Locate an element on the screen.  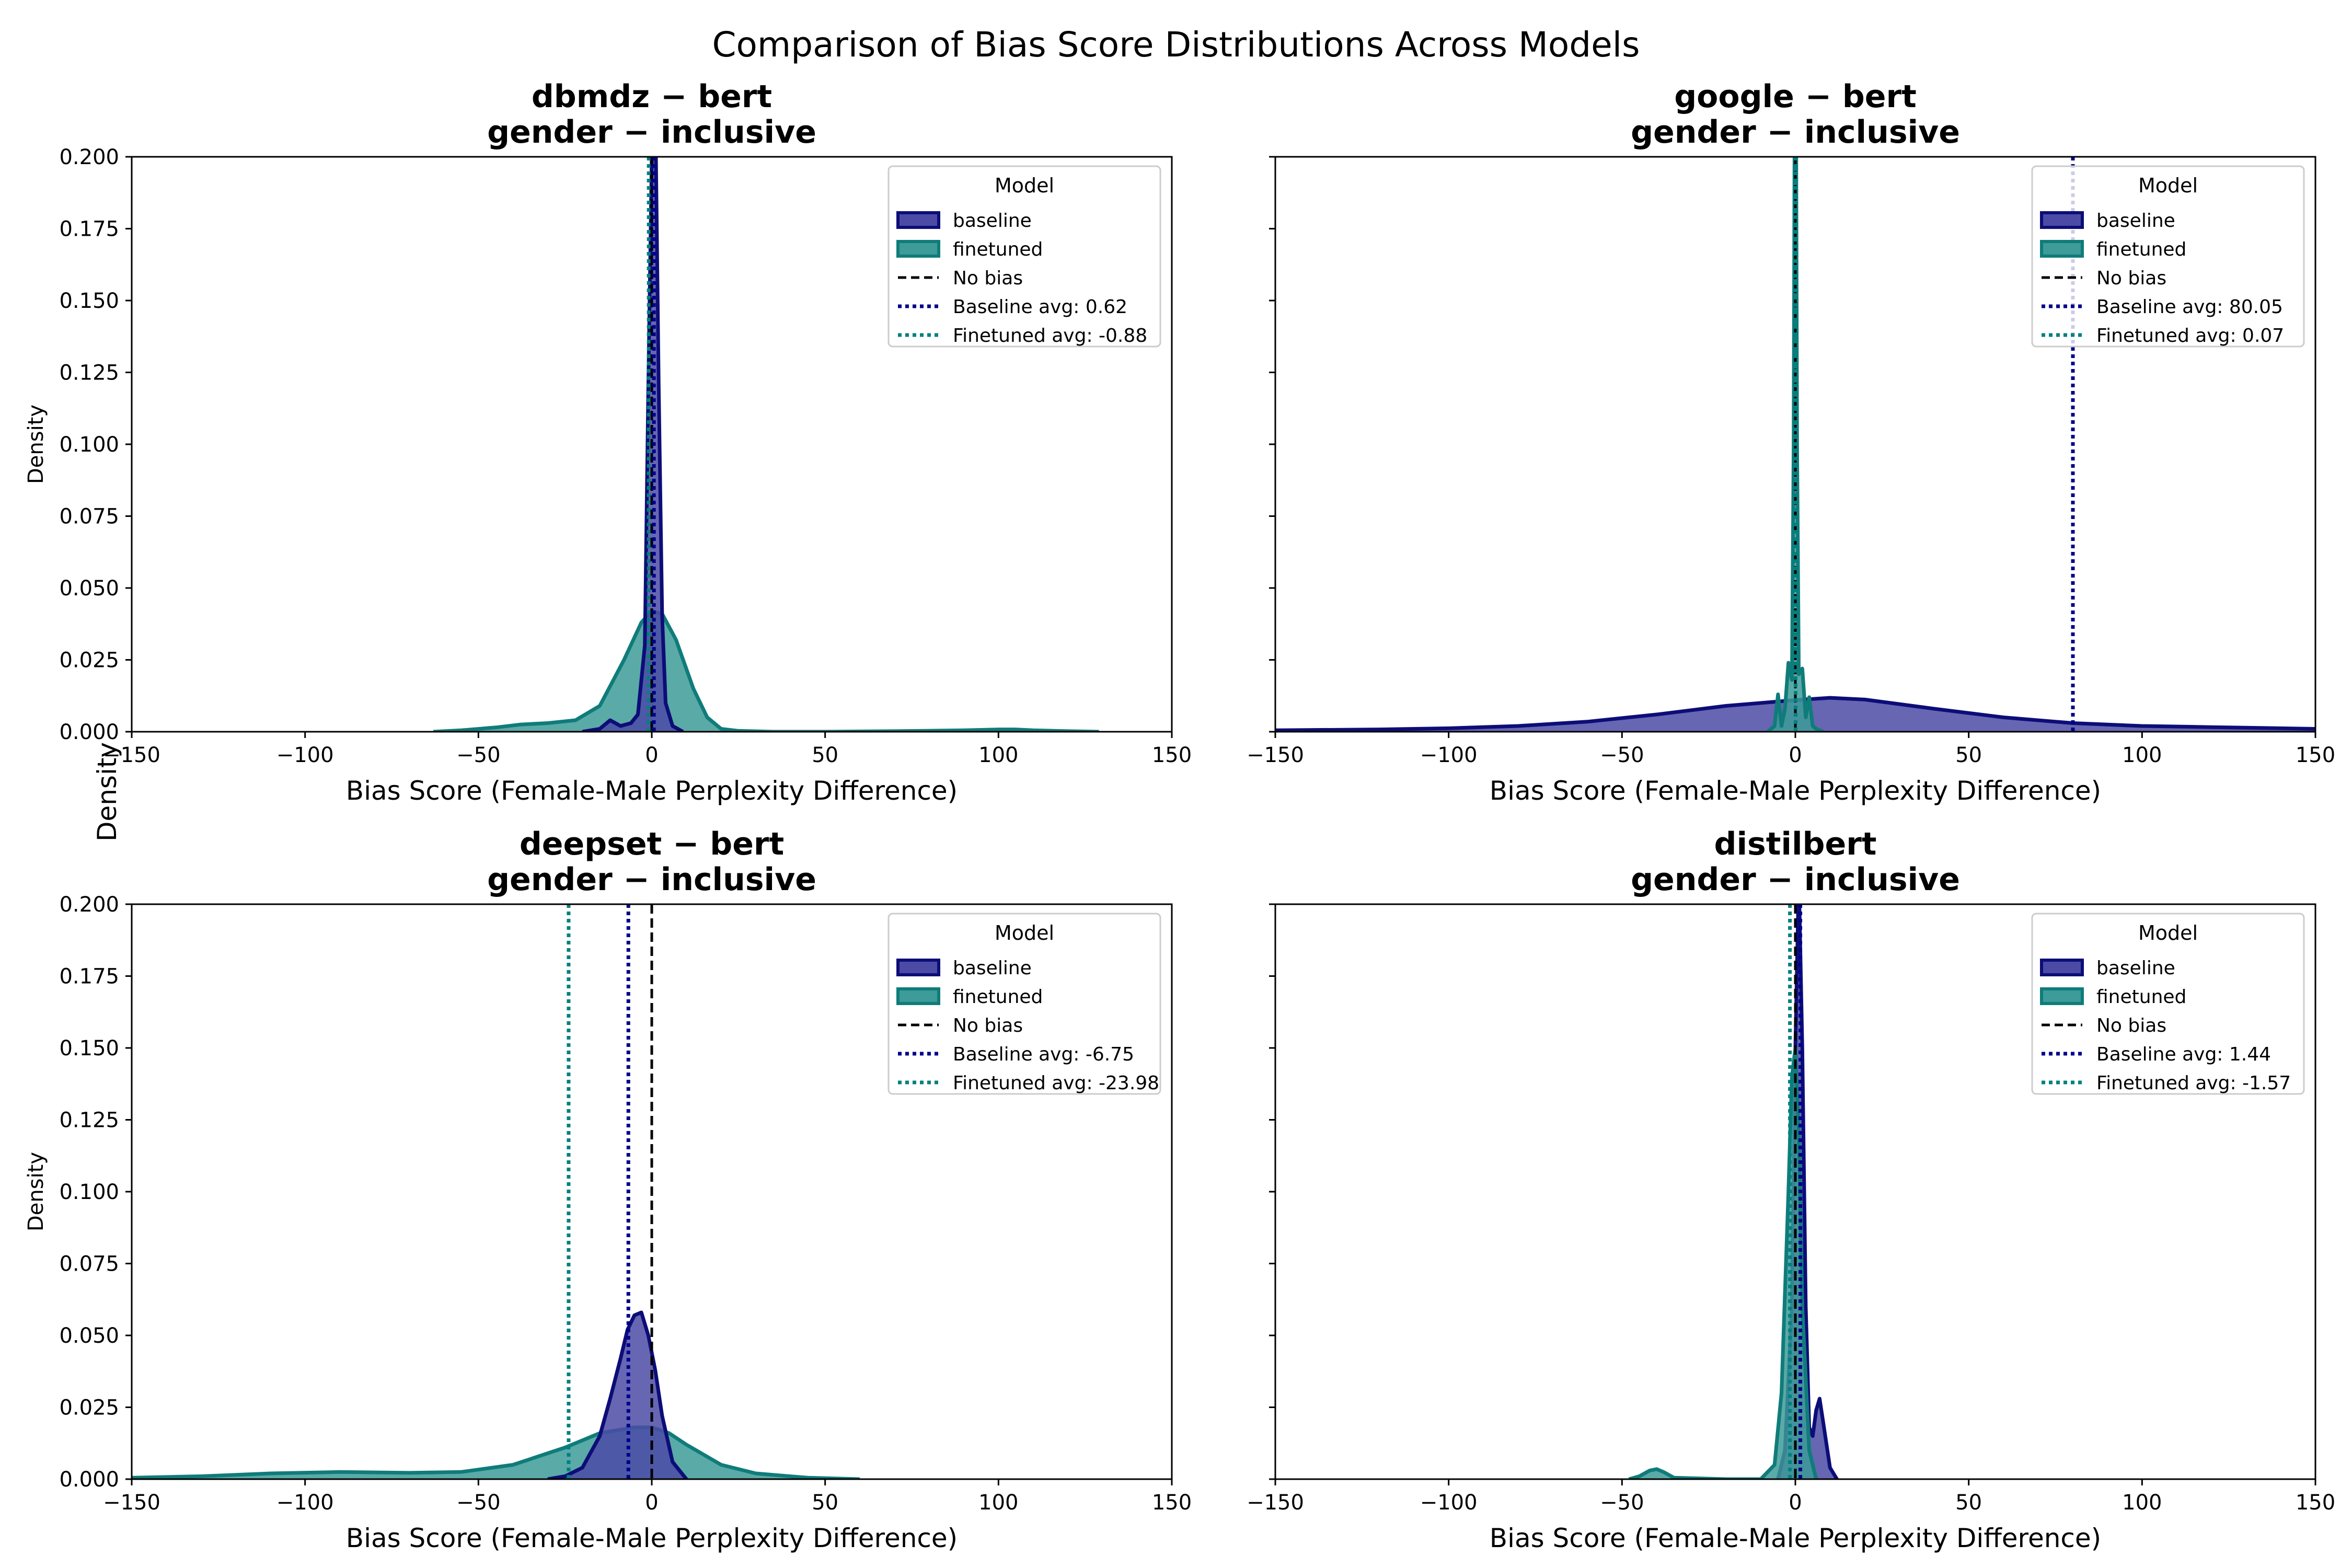
legend-baseline-avg-label: Baseline avg: -6.75 is located at coordinates (1043, 1054).